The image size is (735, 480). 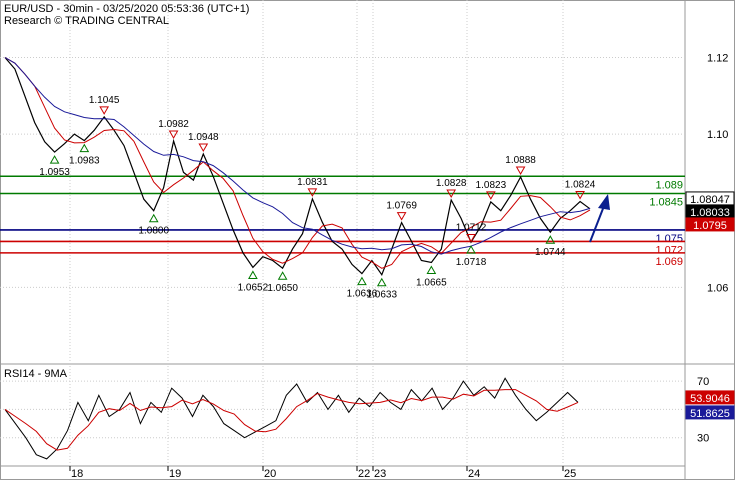 What do you see at coordinates (54, 172) in the screenshot?
I see `trough-label: 1.0953` at bounding box center [54, 172].